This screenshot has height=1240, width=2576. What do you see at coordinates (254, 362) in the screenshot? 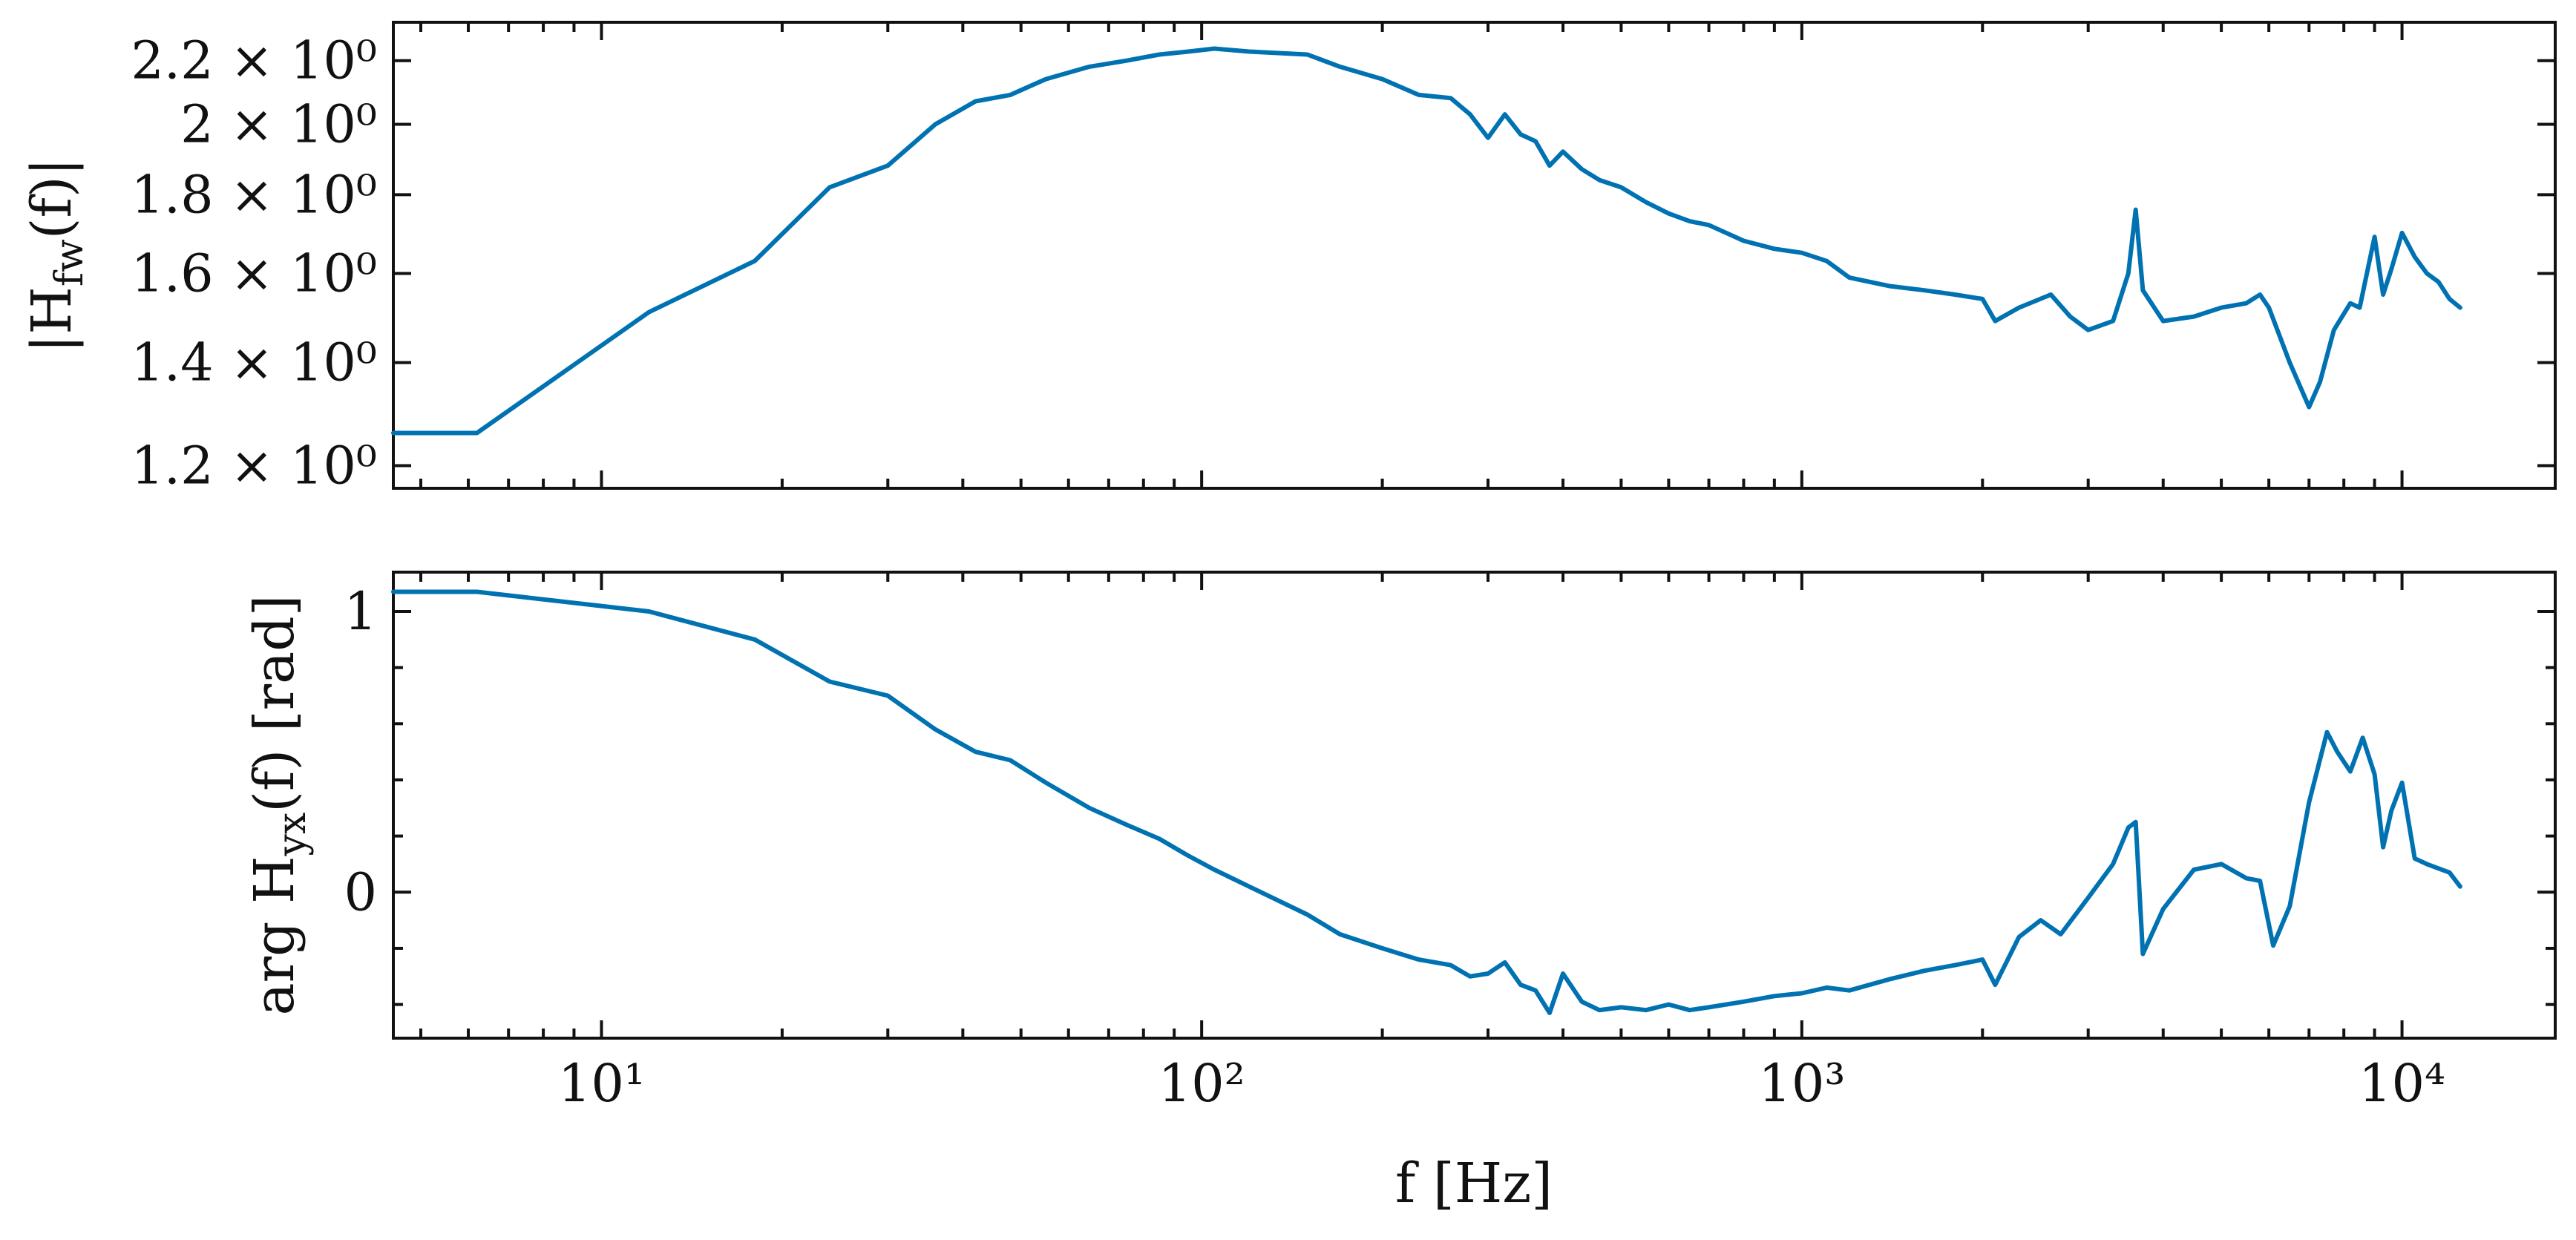
I see `y-tick-label: 1.4 × 10⁰` at bounding box center [254, 362].